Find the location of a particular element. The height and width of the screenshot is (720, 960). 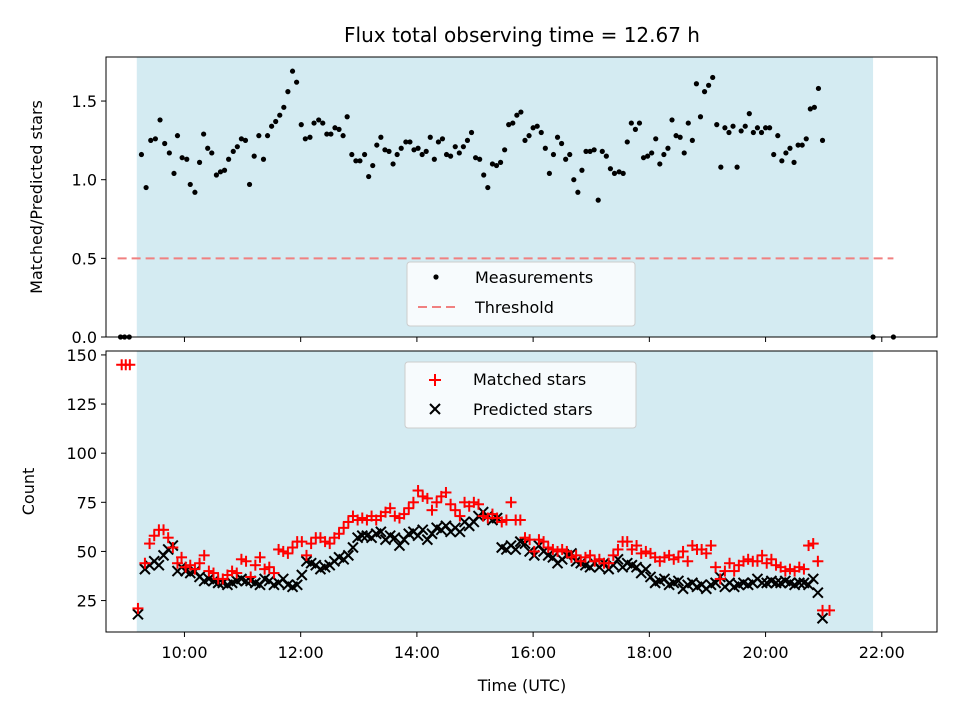

count-legend-box is located at coordinates (520, 395).